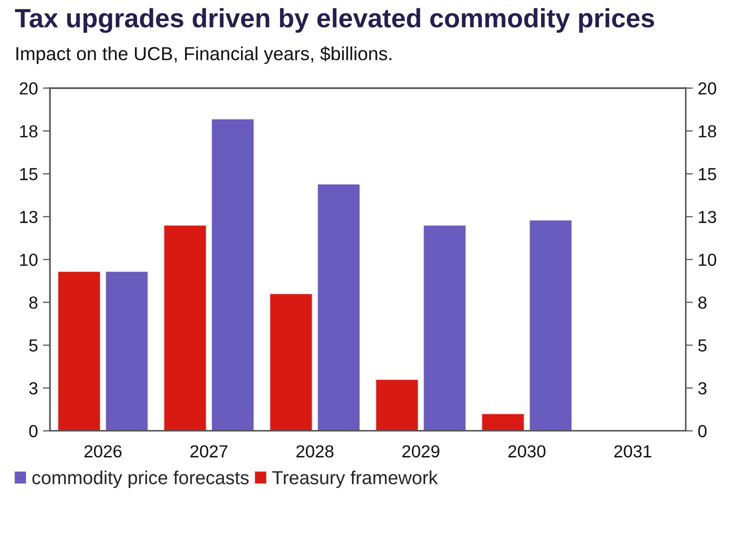 Image resolution: width=735 pixels, height=544 pixels. I want to click on x-tick-label: 2026, so click(103, 451).